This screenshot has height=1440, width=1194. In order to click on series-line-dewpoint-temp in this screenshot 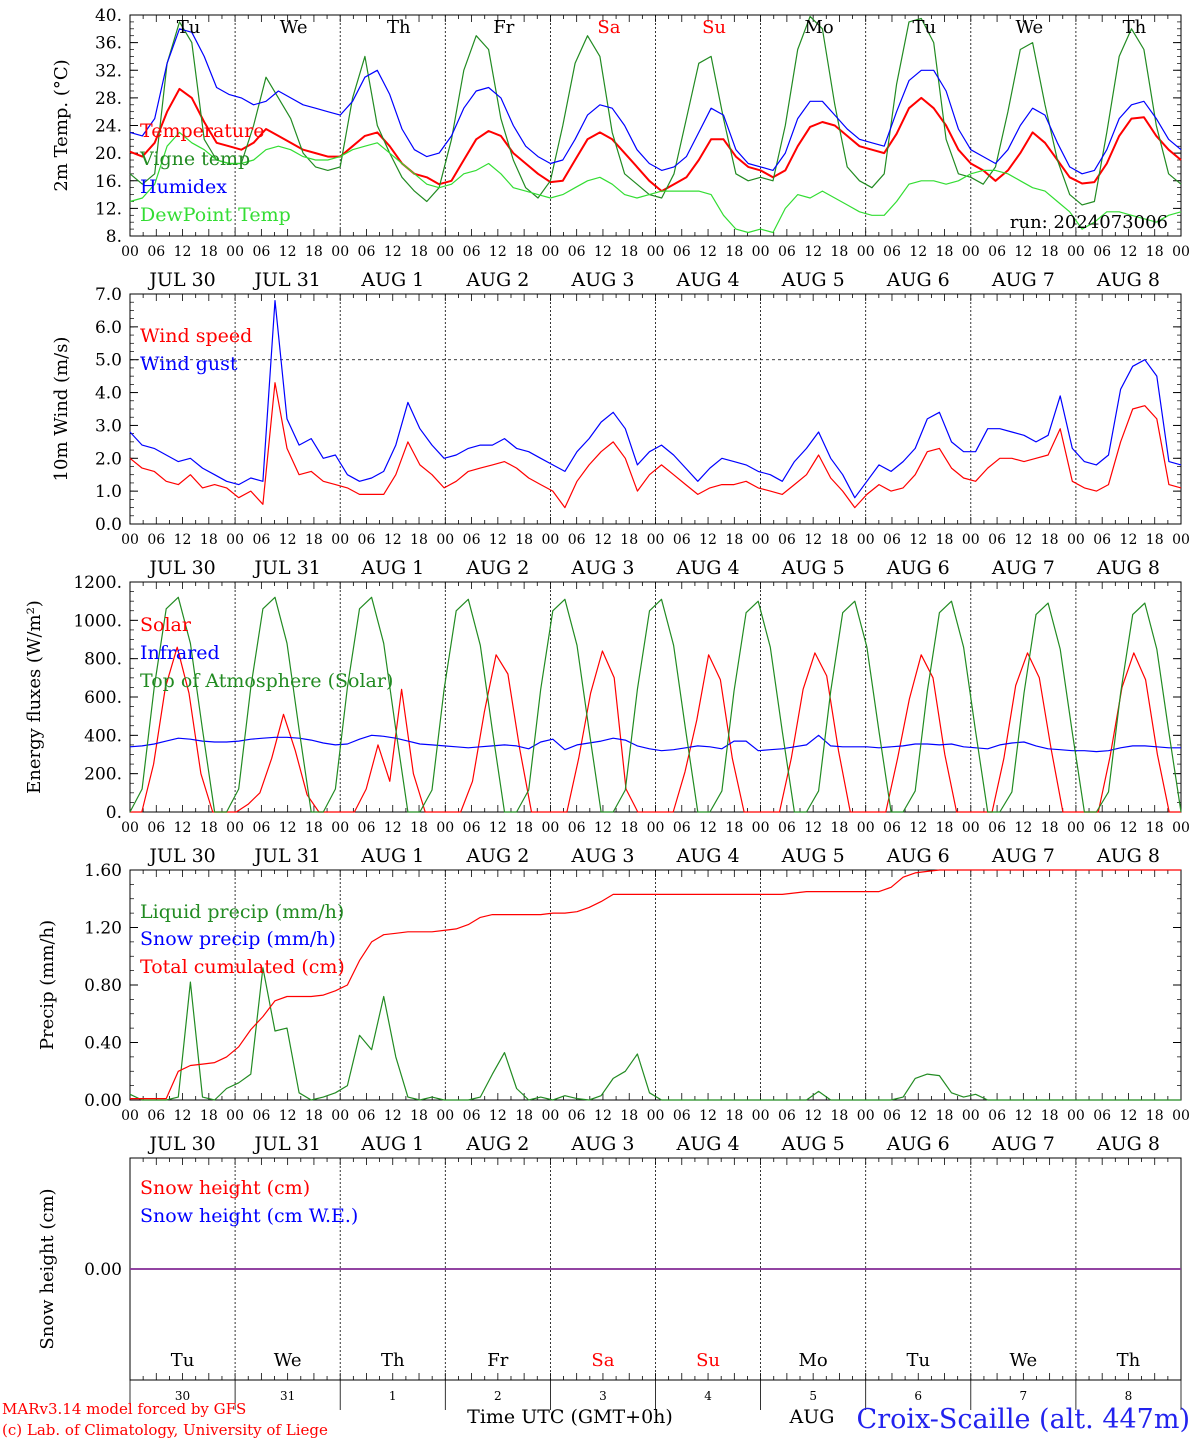, I will do `click(655, 182)`.